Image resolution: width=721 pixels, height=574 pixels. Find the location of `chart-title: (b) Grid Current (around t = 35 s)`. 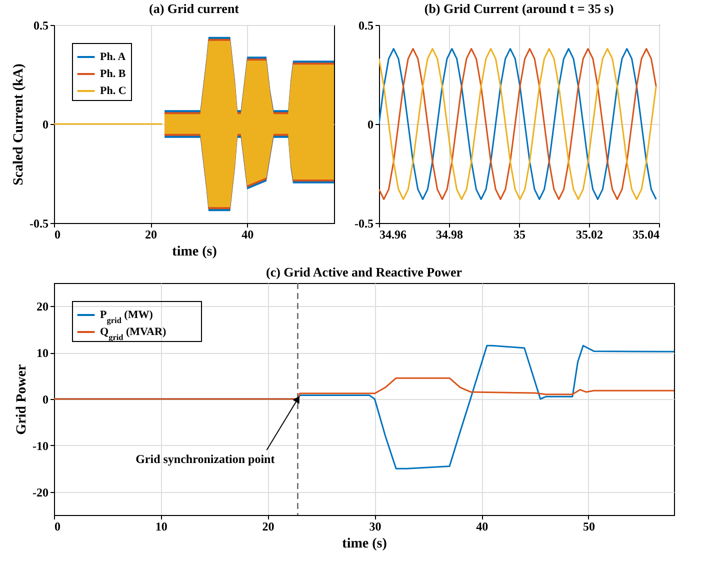

chart-title: (b) Grid Current (around t = 35 s) is located at coordinates (519, 8).